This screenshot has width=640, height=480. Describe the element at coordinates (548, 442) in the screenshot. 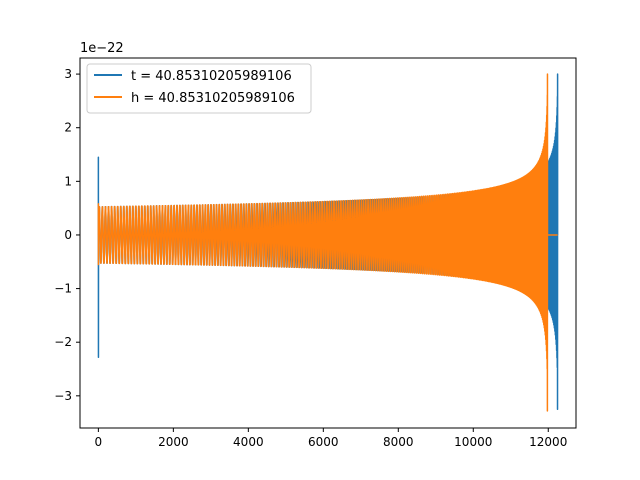

I see `x-tick-label: 12000` at that location.